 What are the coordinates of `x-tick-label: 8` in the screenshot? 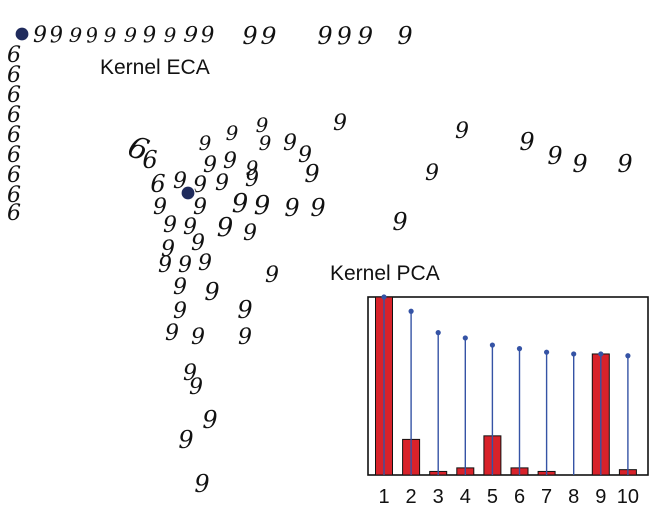 It's located at (573, 497).